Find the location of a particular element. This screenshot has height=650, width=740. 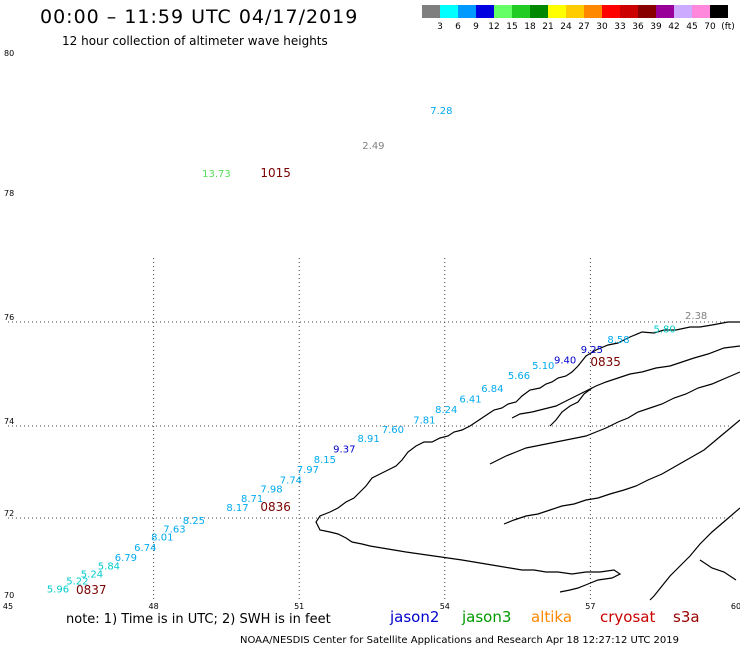

pass-time-label: 0836 is located at coordinates (275, 507).